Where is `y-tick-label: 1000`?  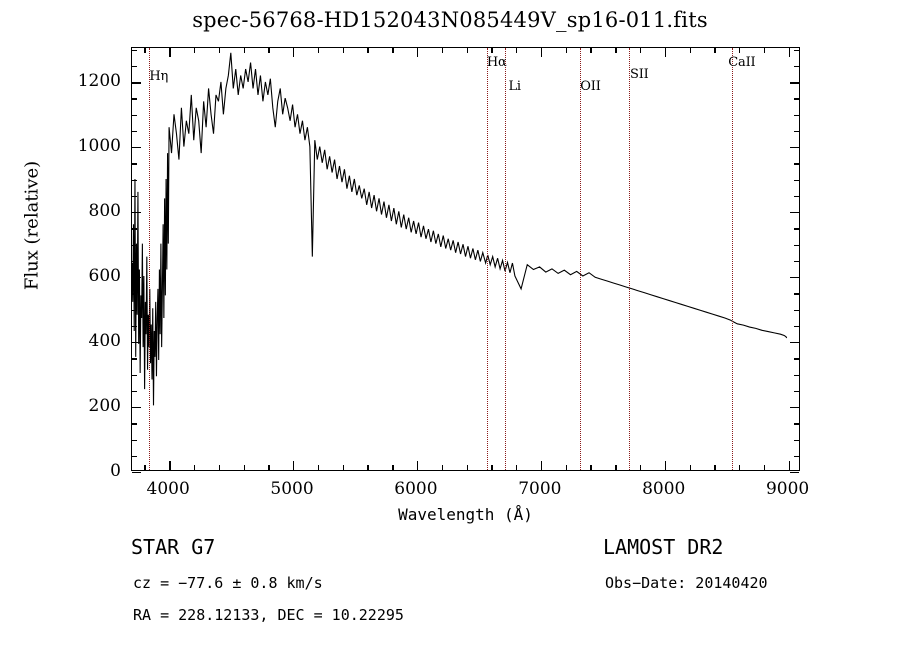
y-tick-label: 1000 is located at coordinates (99, 146).